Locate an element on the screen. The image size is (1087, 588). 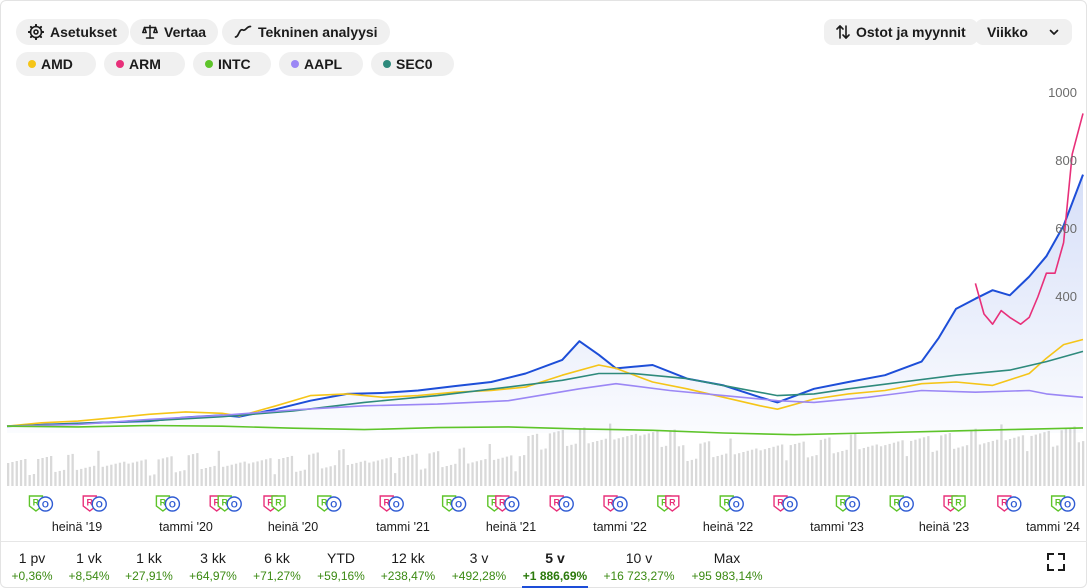
period-button: Max +95 983,14% is located at coordinates (727, 565).